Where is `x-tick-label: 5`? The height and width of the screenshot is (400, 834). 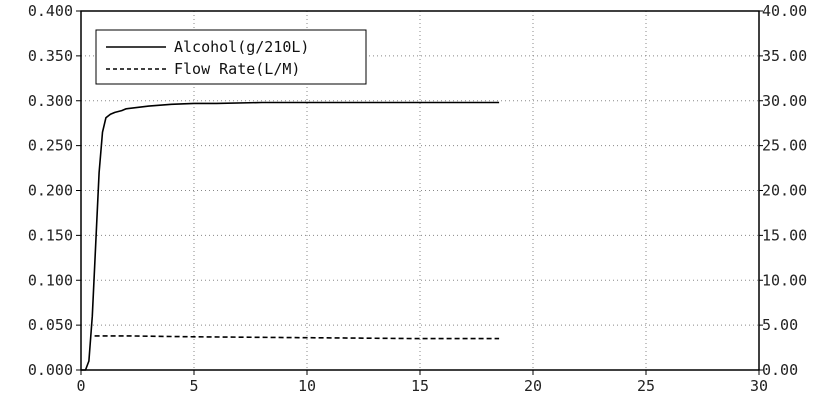 x-tick-label: 5 is located at coordinates (193, 386).